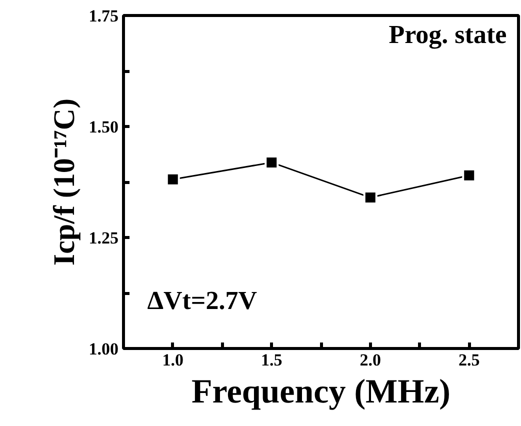 This screenshot has height=426, width=521. What do you see at coordinates (103, 349) in the screenshot?
I see `y-tick-label: 1.00` at bounding box center [103, 349].